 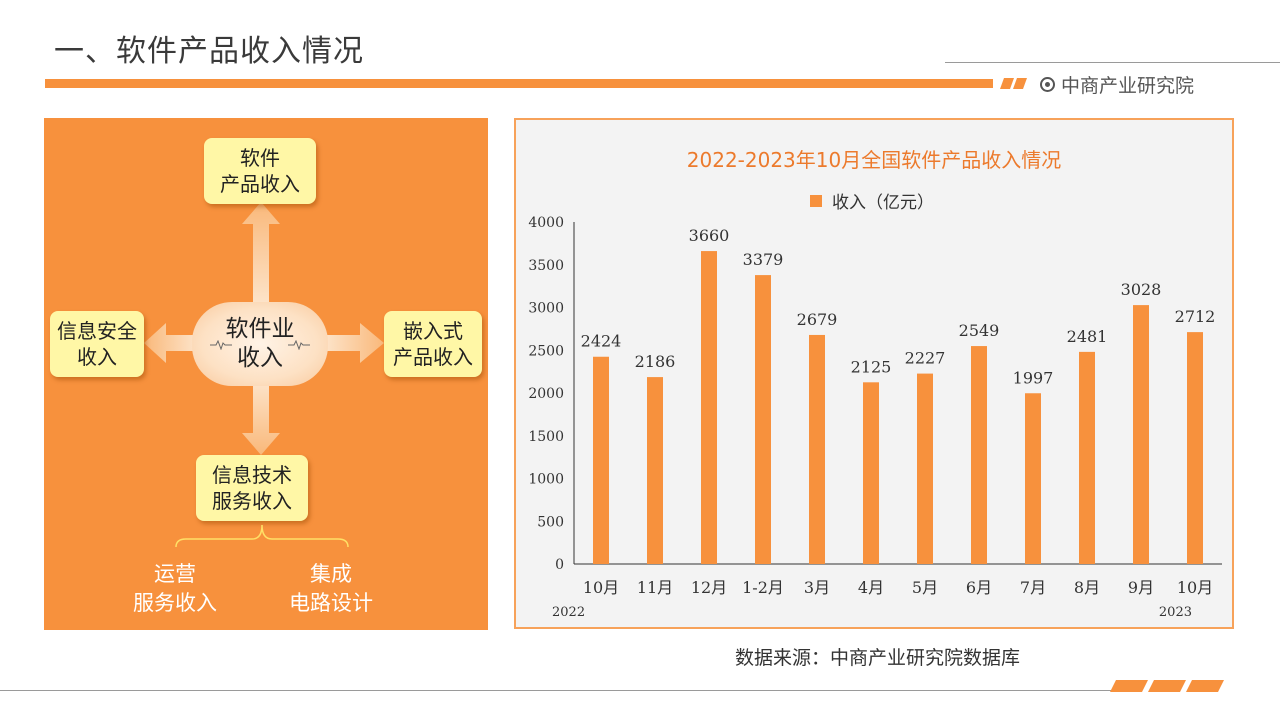 What do you see at coordinates (260, 158) in the screenshot?
I see `node-top-line1: 软件` at bounding box center [260, 158].